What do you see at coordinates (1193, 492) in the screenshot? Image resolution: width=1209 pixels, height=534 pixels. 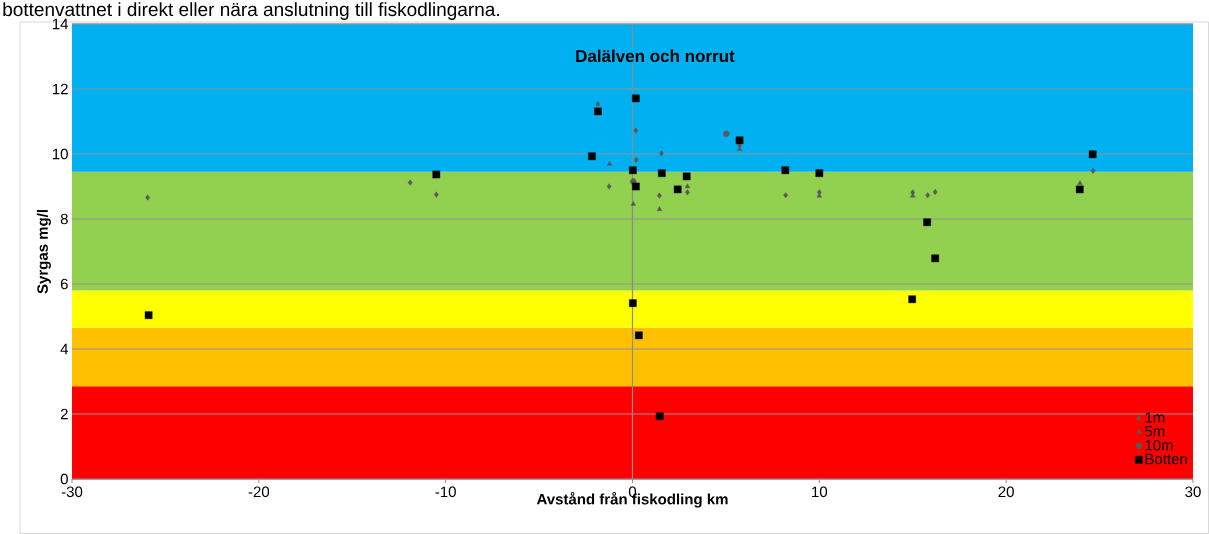 I see `x-tick-label: 30` at bounding box center [1193, 492].